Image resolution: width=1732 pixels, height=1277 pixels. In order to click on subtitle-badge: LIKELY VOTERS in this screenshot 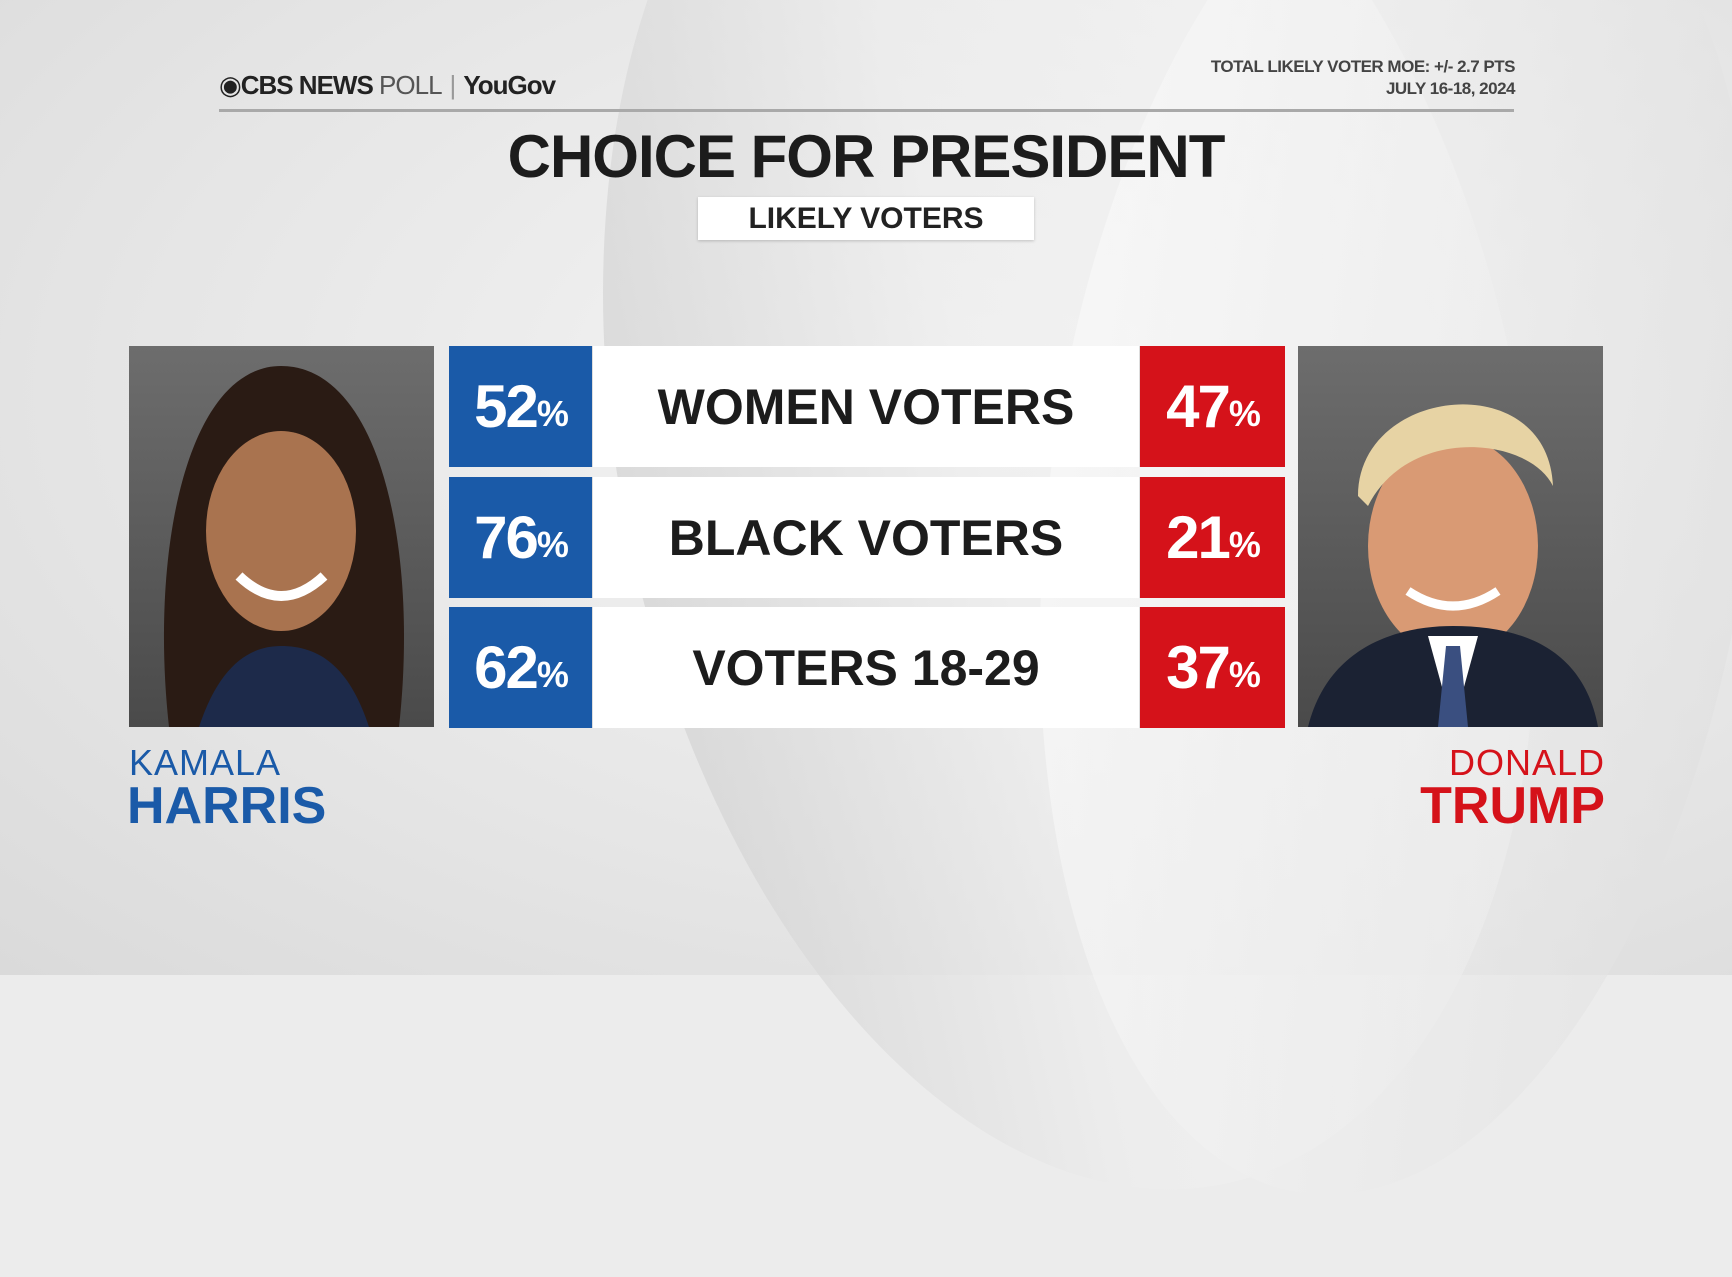, I will do `click(866, 218)`.